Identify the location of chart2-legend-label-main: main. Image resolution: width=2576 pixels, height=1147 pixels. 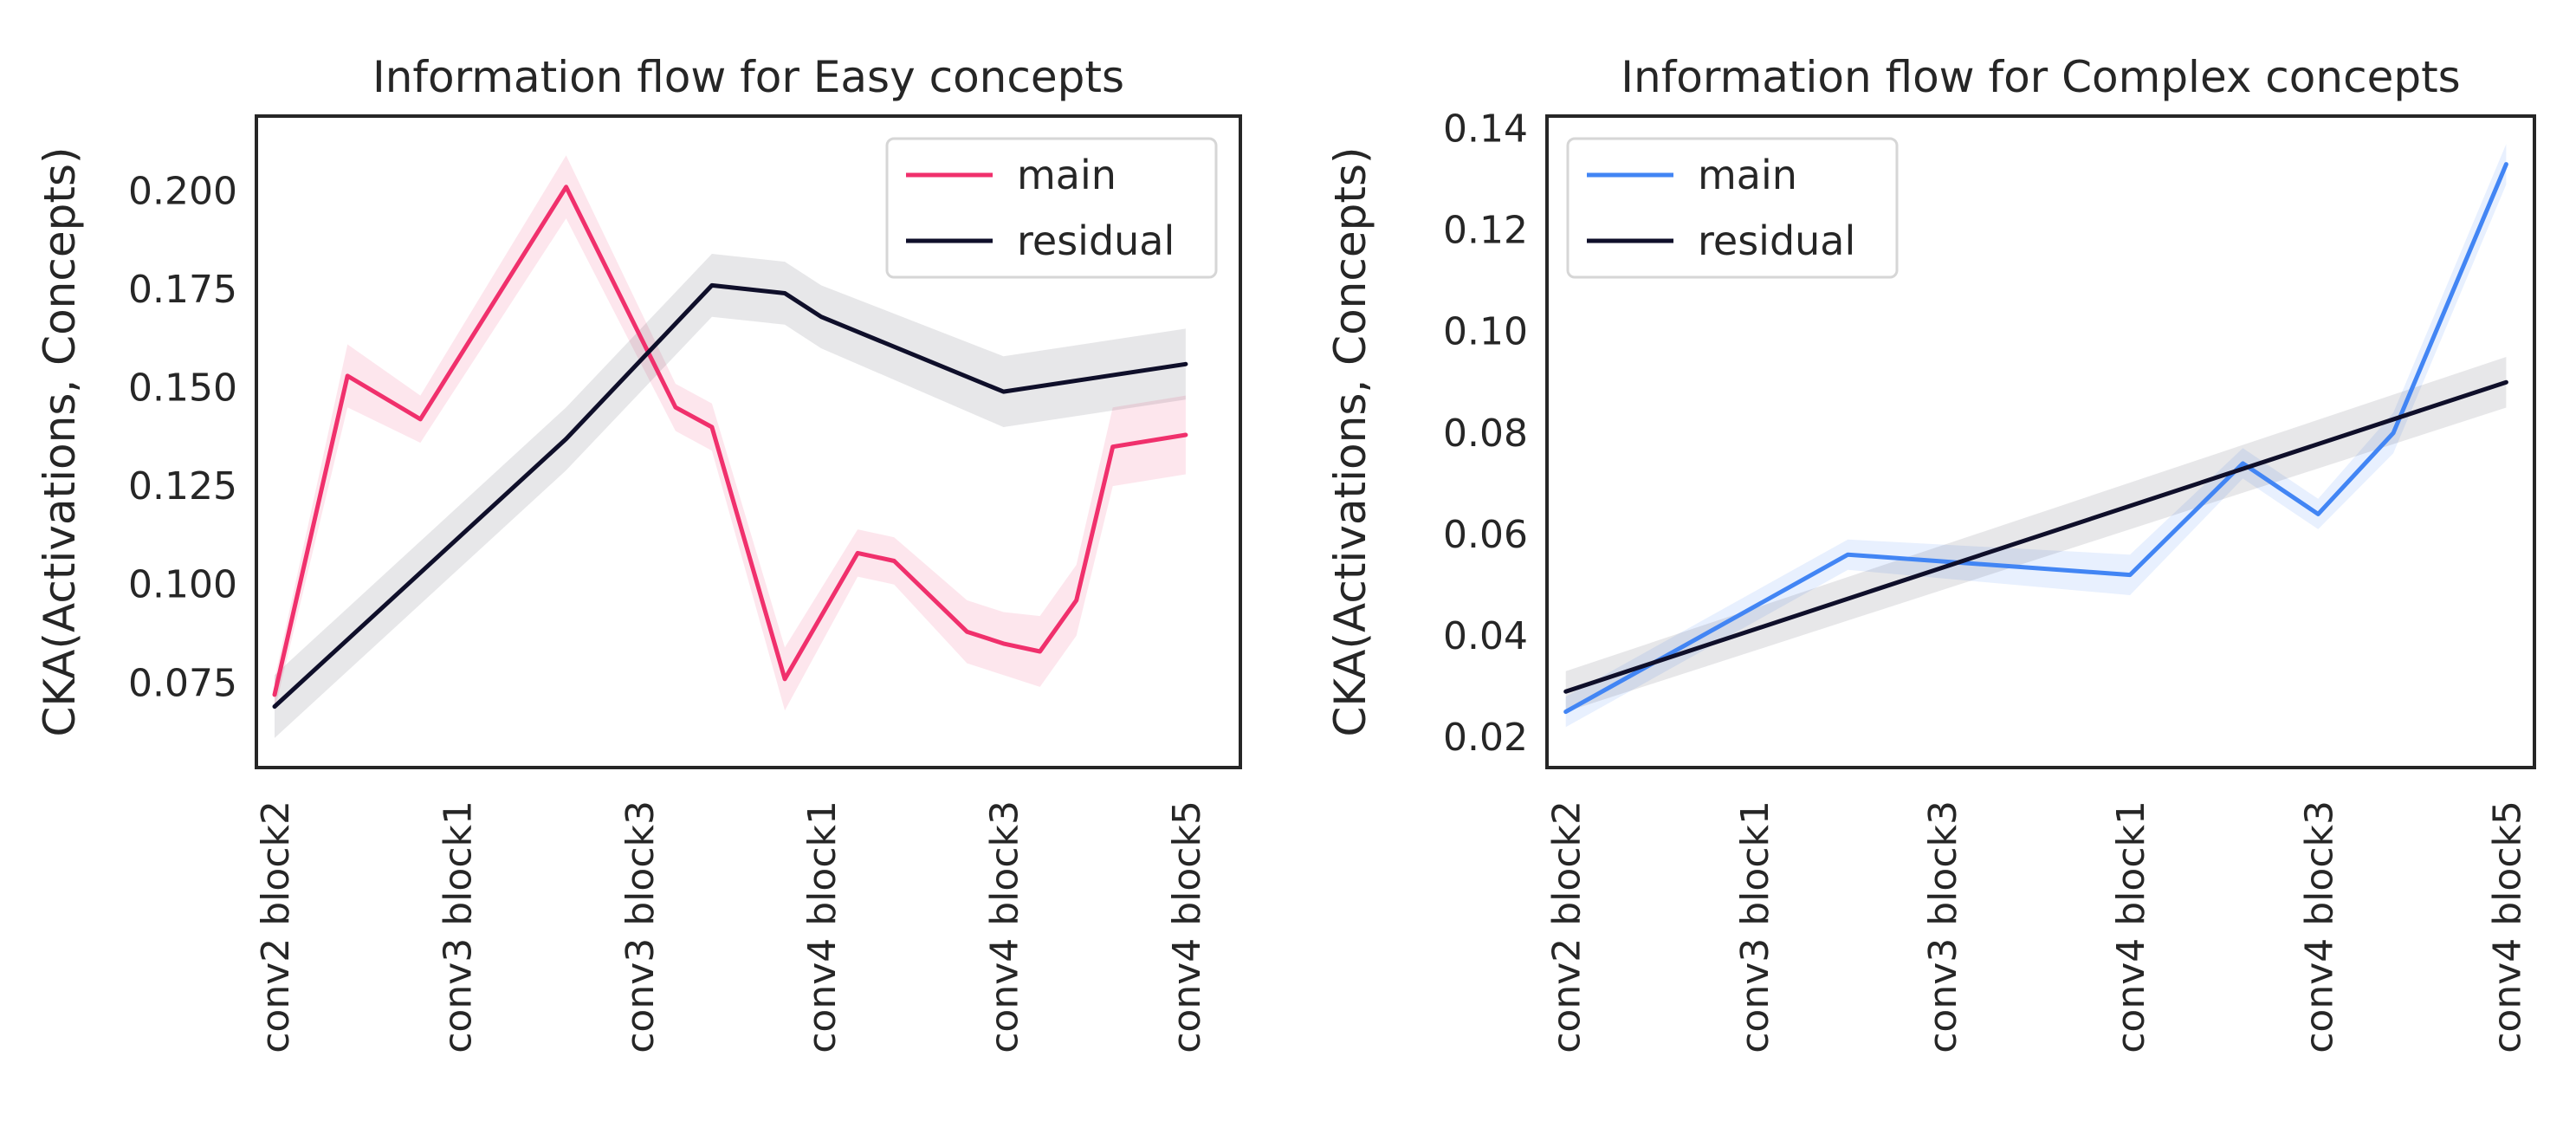
(1747, 175).